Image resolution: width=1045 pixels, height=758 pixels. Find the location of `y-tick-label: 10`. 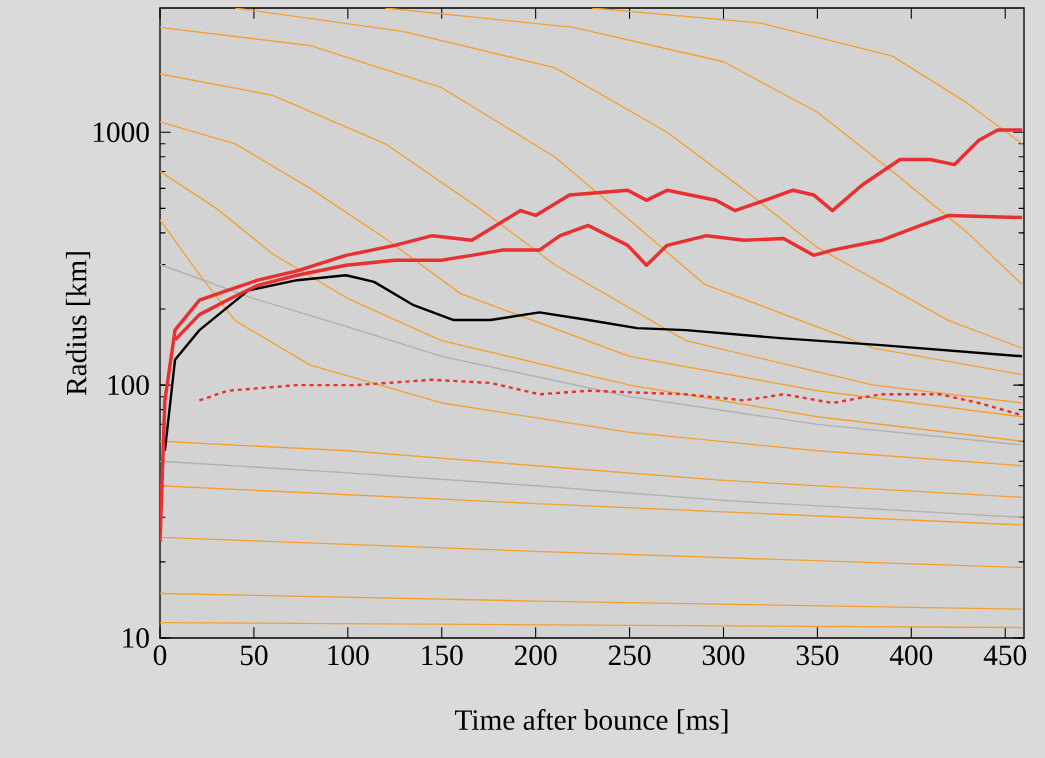

y-tick-label: 10 is located at coordinates (136, 638).